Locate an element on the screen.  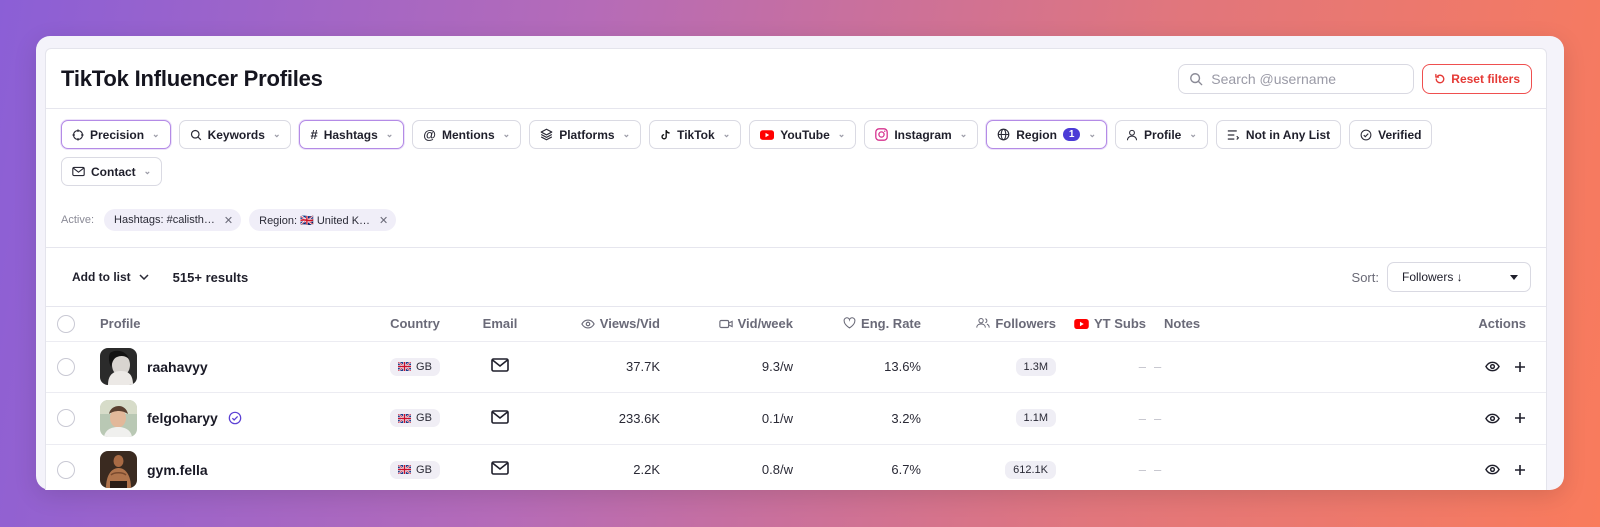
filter-platforms: Platforms ⌄ is located at coordinates (585, 134).